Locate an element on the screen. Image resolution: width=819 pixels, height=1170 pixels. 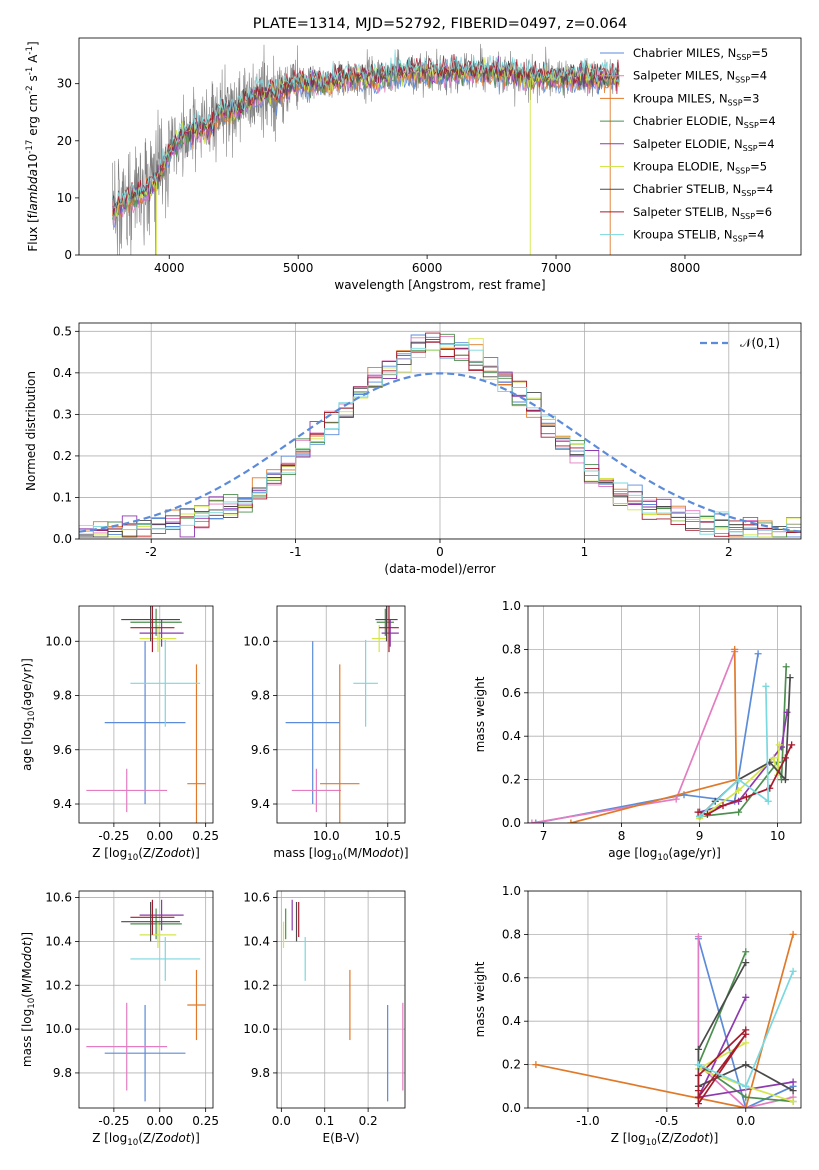
x-tick-label: -1 is located at coordinates (296, 552).